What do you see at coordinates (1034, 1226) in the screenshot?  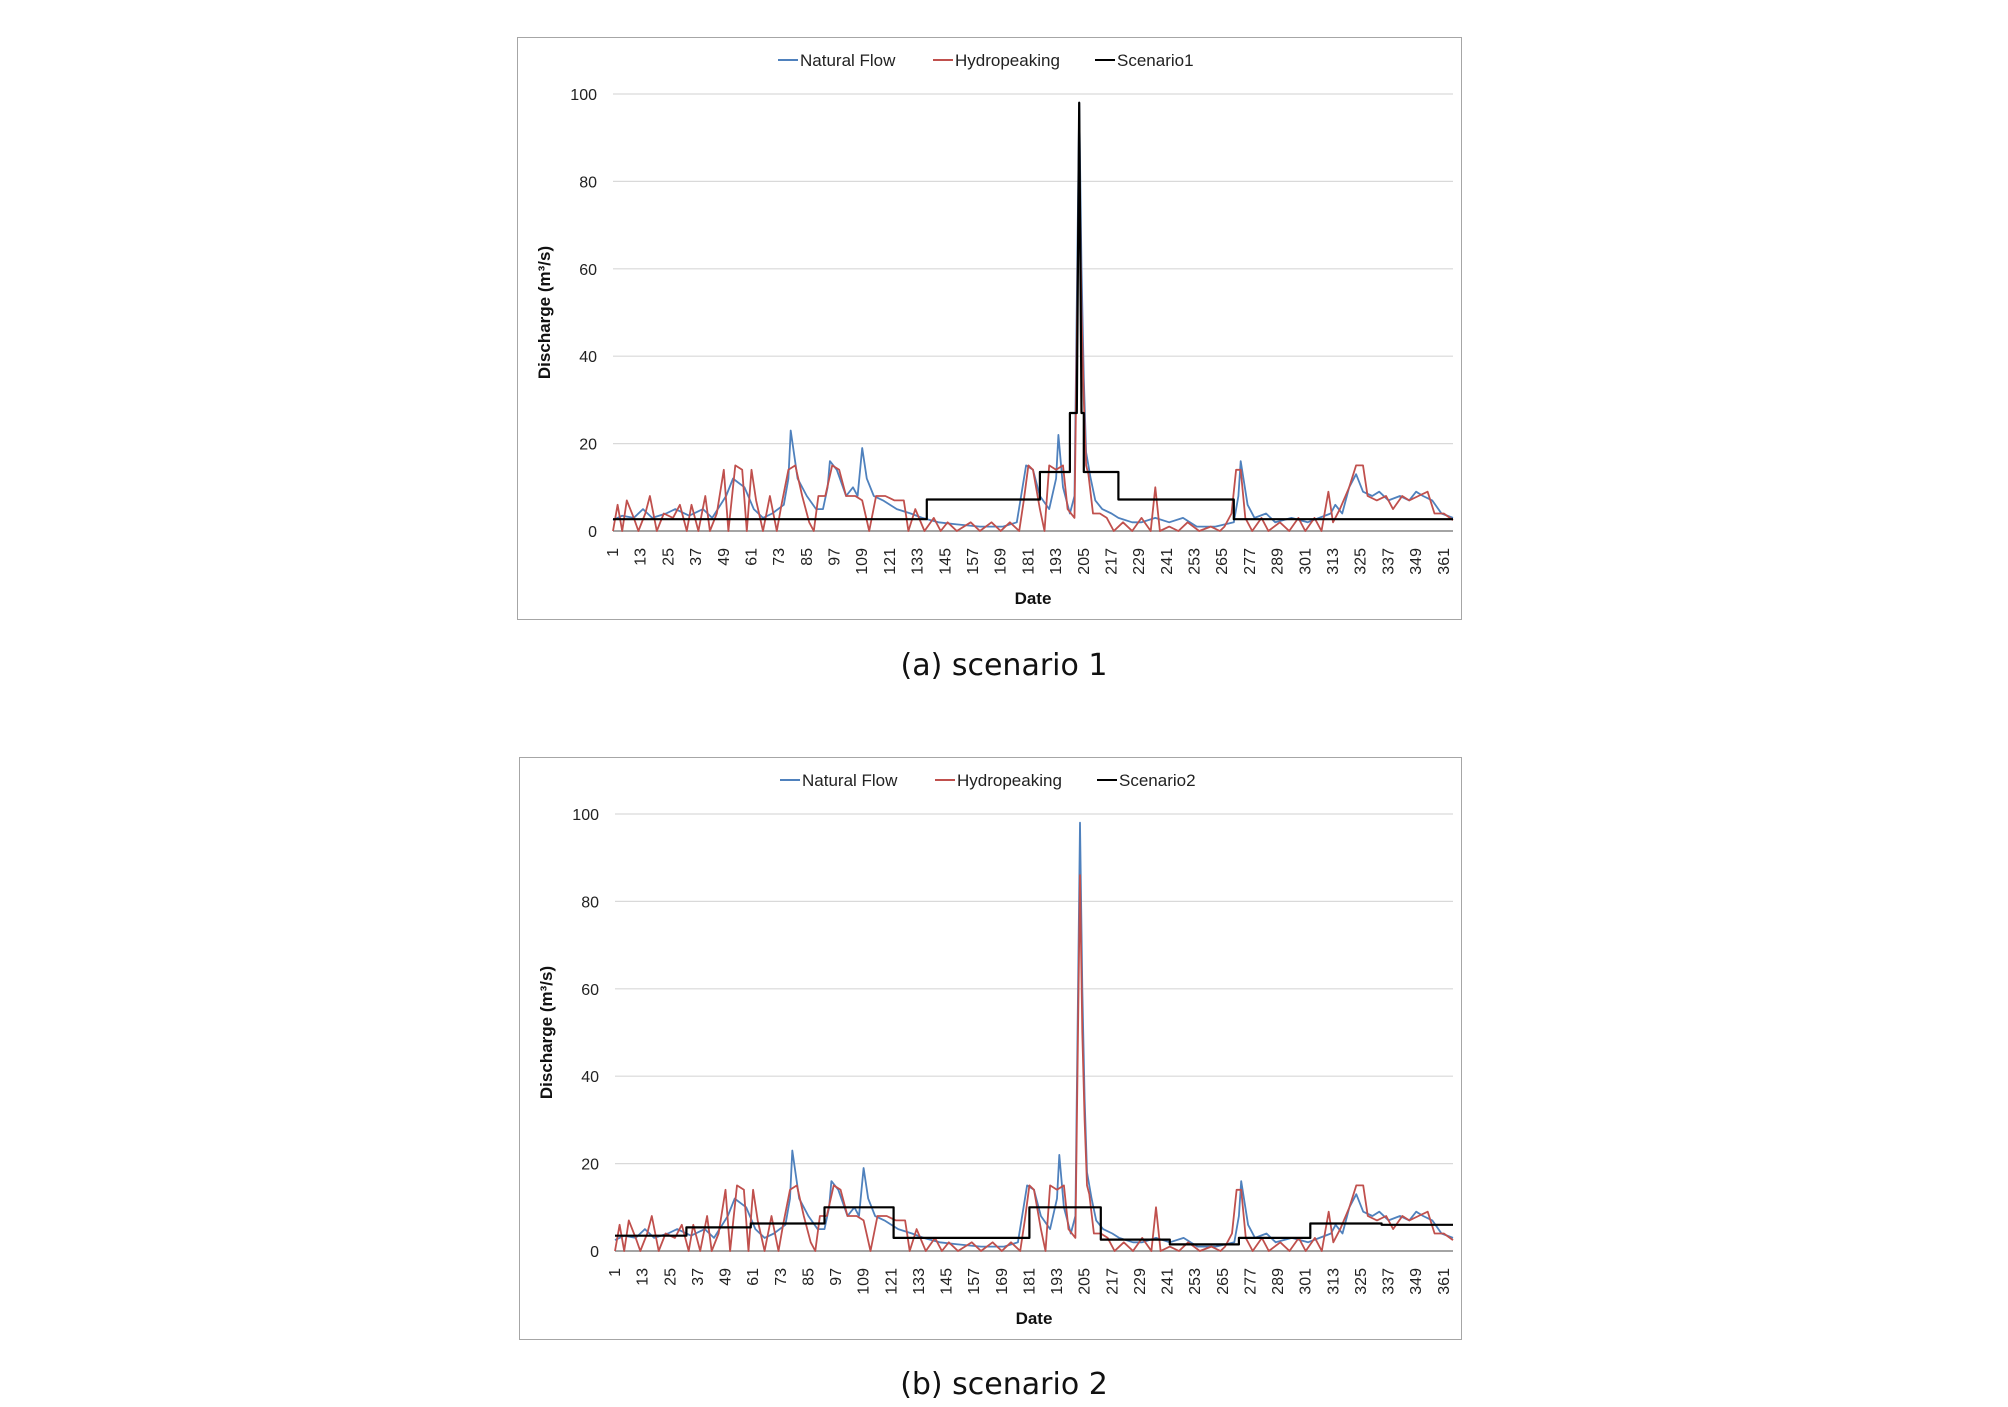 I see `series-line-scenario2` at bounding box center [1034, 1226].